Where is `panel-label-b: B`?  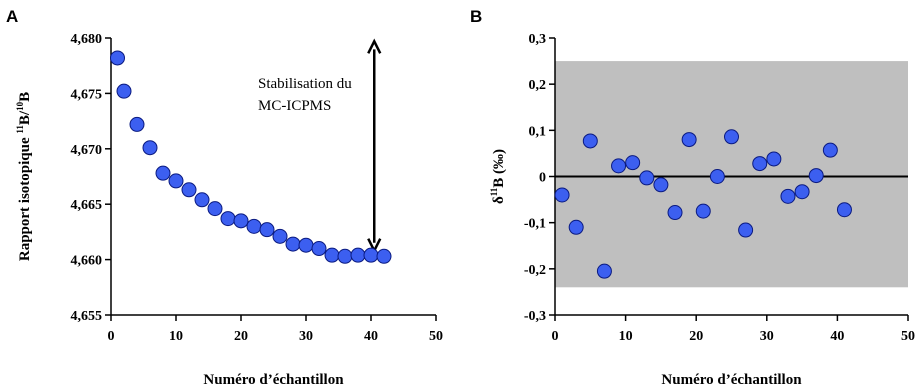
panel-label-b: B is located at coordinates (476, 16).